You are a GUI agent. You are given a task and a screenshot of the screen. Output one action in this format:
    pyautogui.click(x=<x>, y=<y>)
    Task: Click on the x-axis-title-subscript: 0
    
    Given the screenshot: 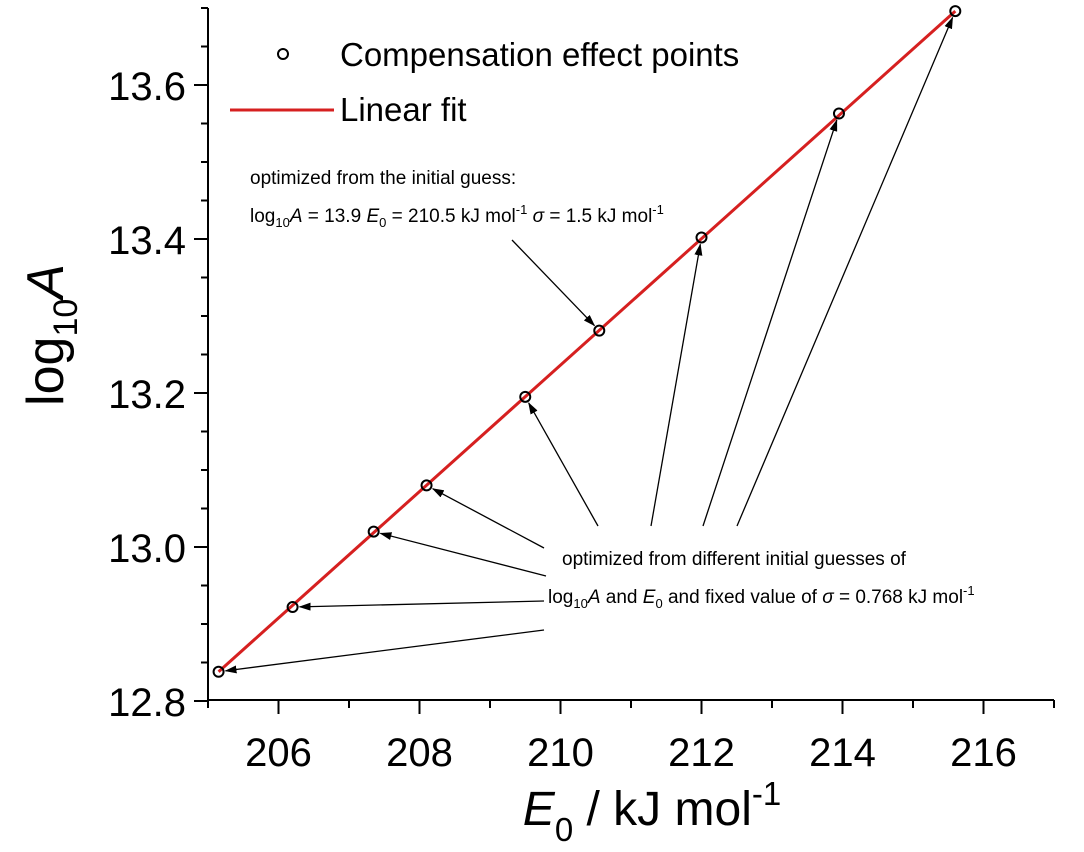 What is the action you would take?
    pyautogui.click(x=564, y=829)
    